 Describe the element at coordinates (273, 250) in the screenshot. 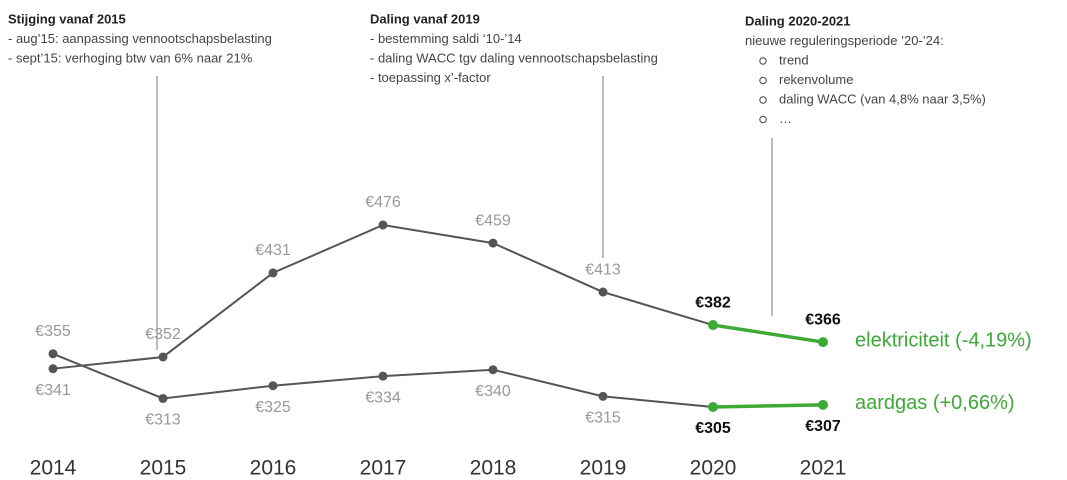

I see `value-label: €431` at that location.